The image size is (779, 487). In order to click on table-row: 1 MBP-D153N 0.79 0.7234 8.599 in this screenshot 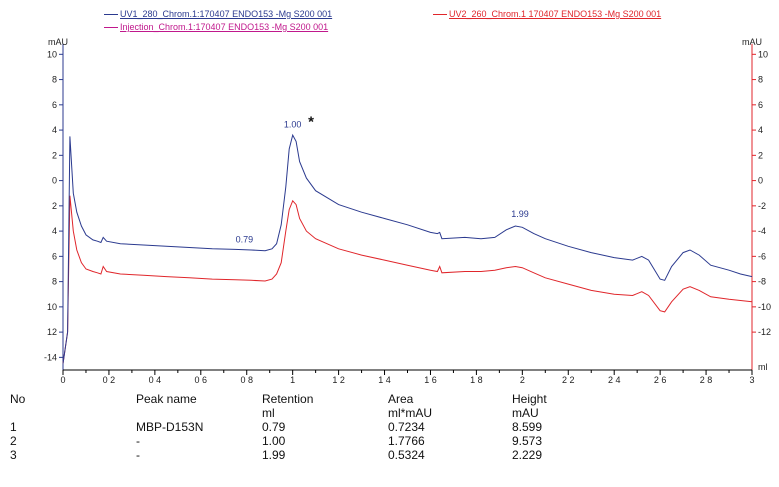, I will do `click(301, 427)`.